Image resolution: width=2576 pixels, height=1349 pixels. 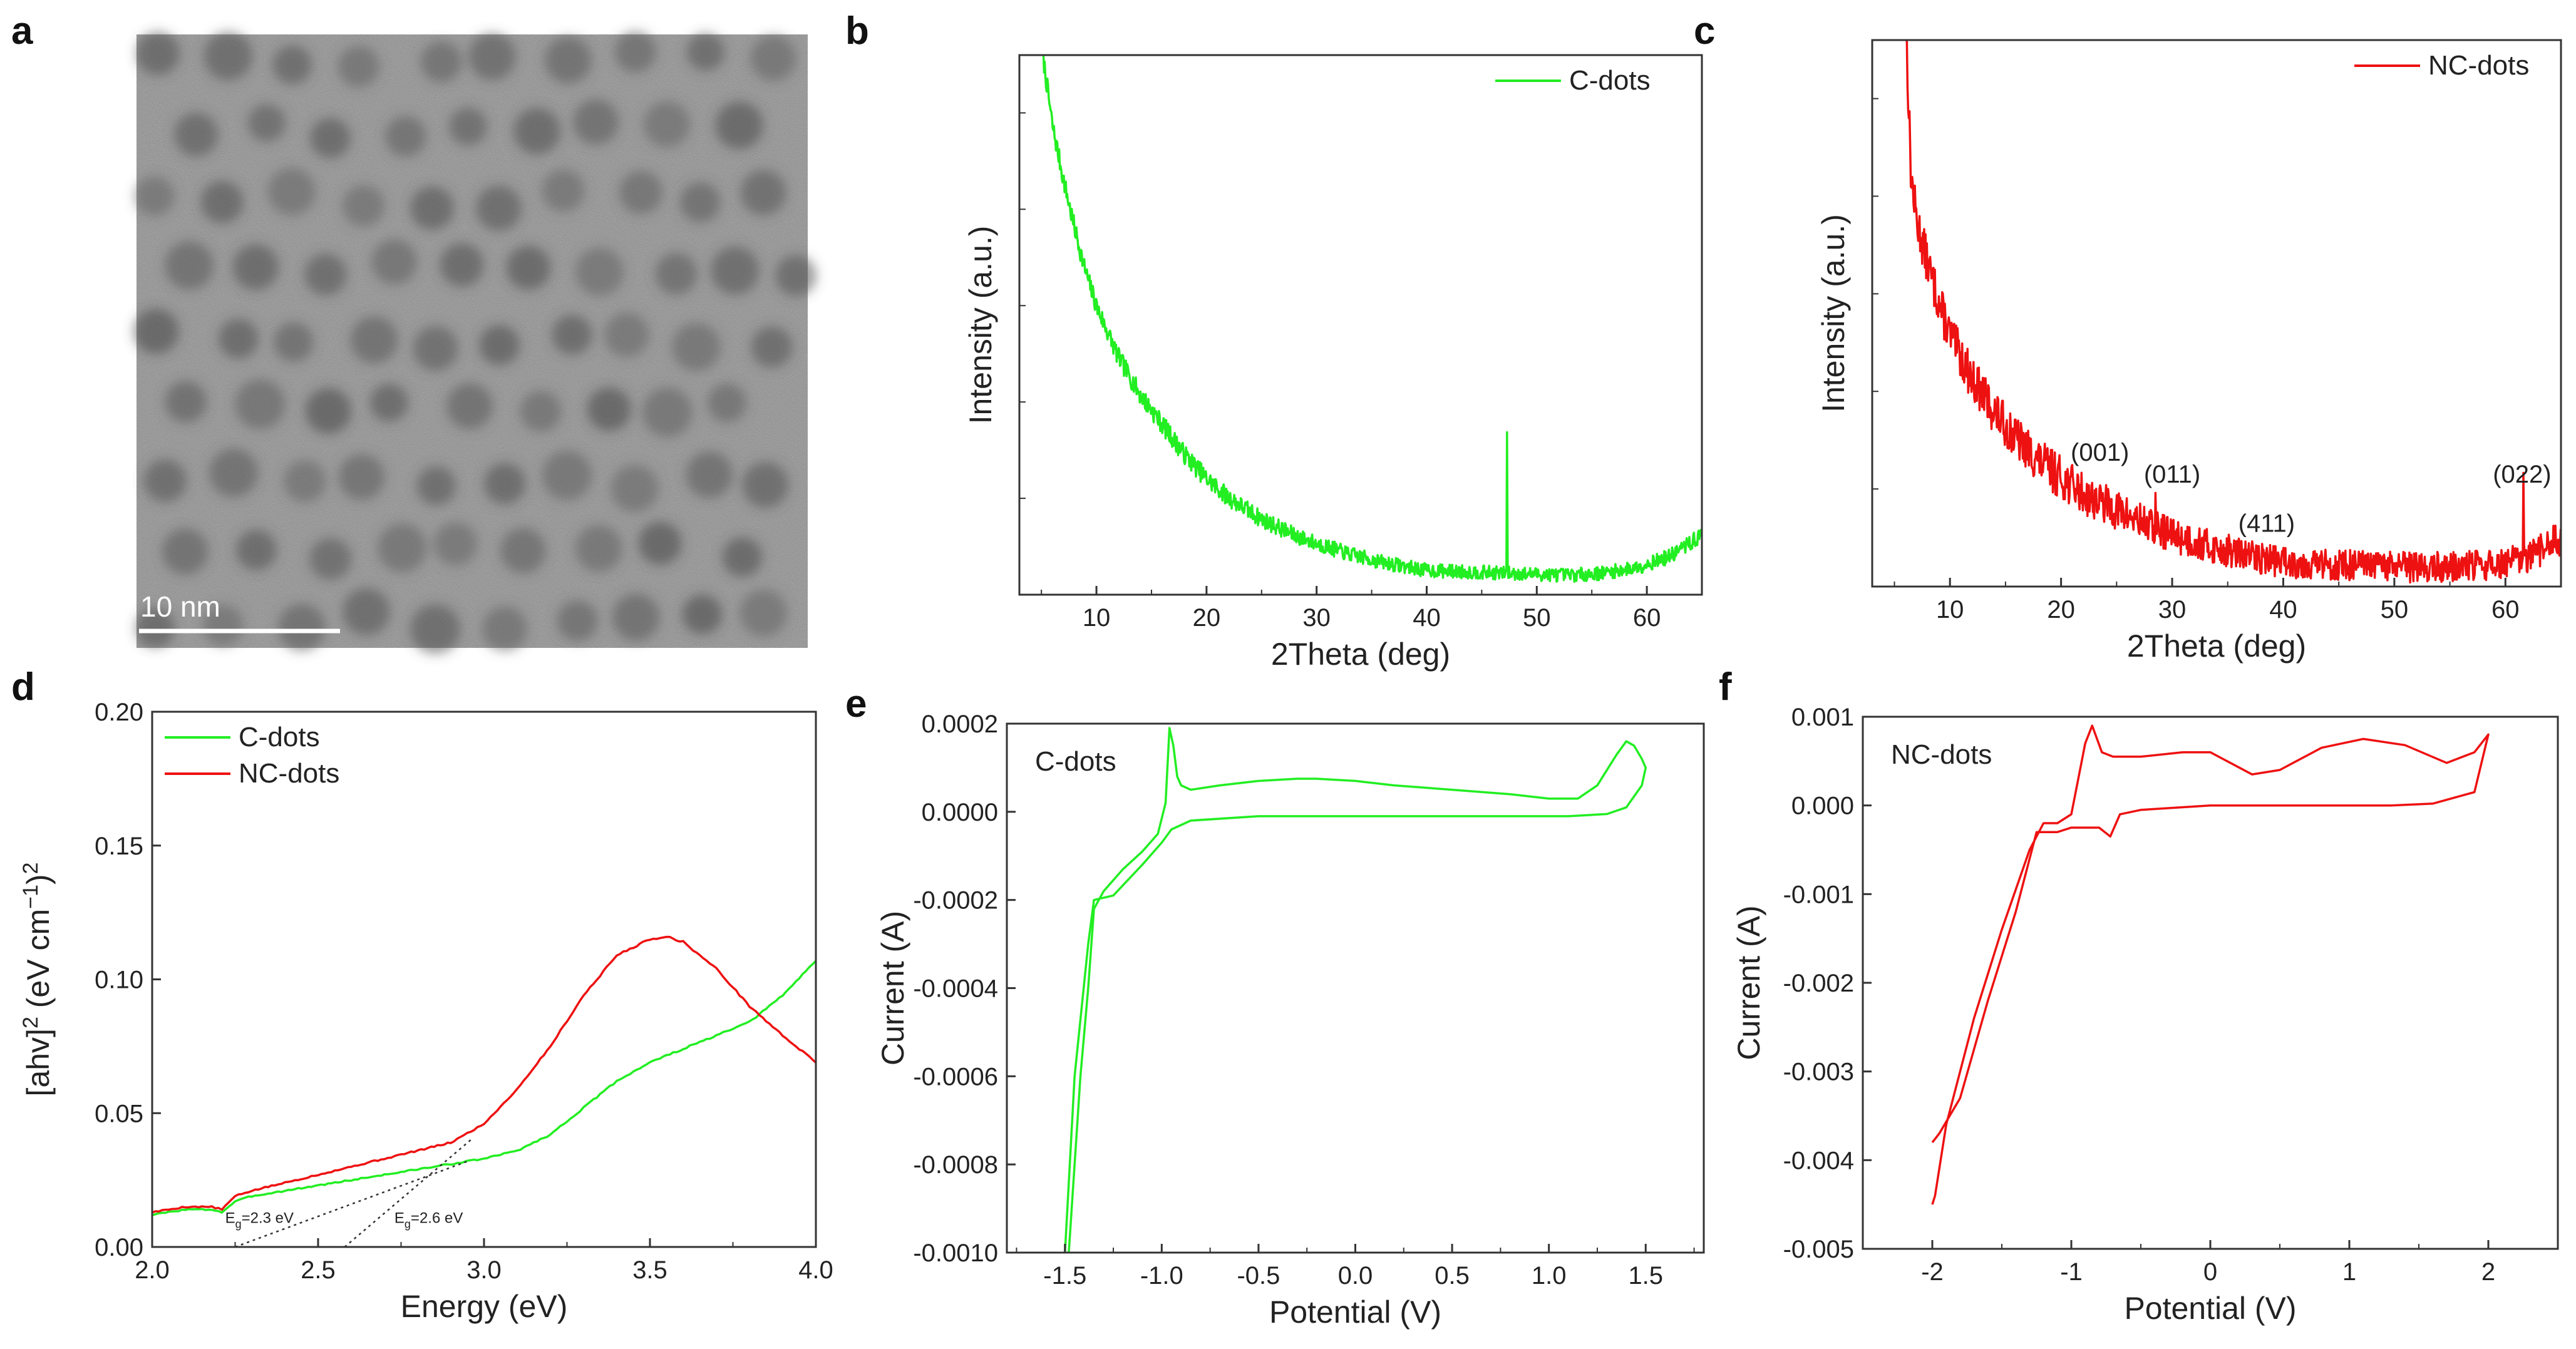 I want to click on x-tick-label: 3.0, so click(x=484, y=1270).